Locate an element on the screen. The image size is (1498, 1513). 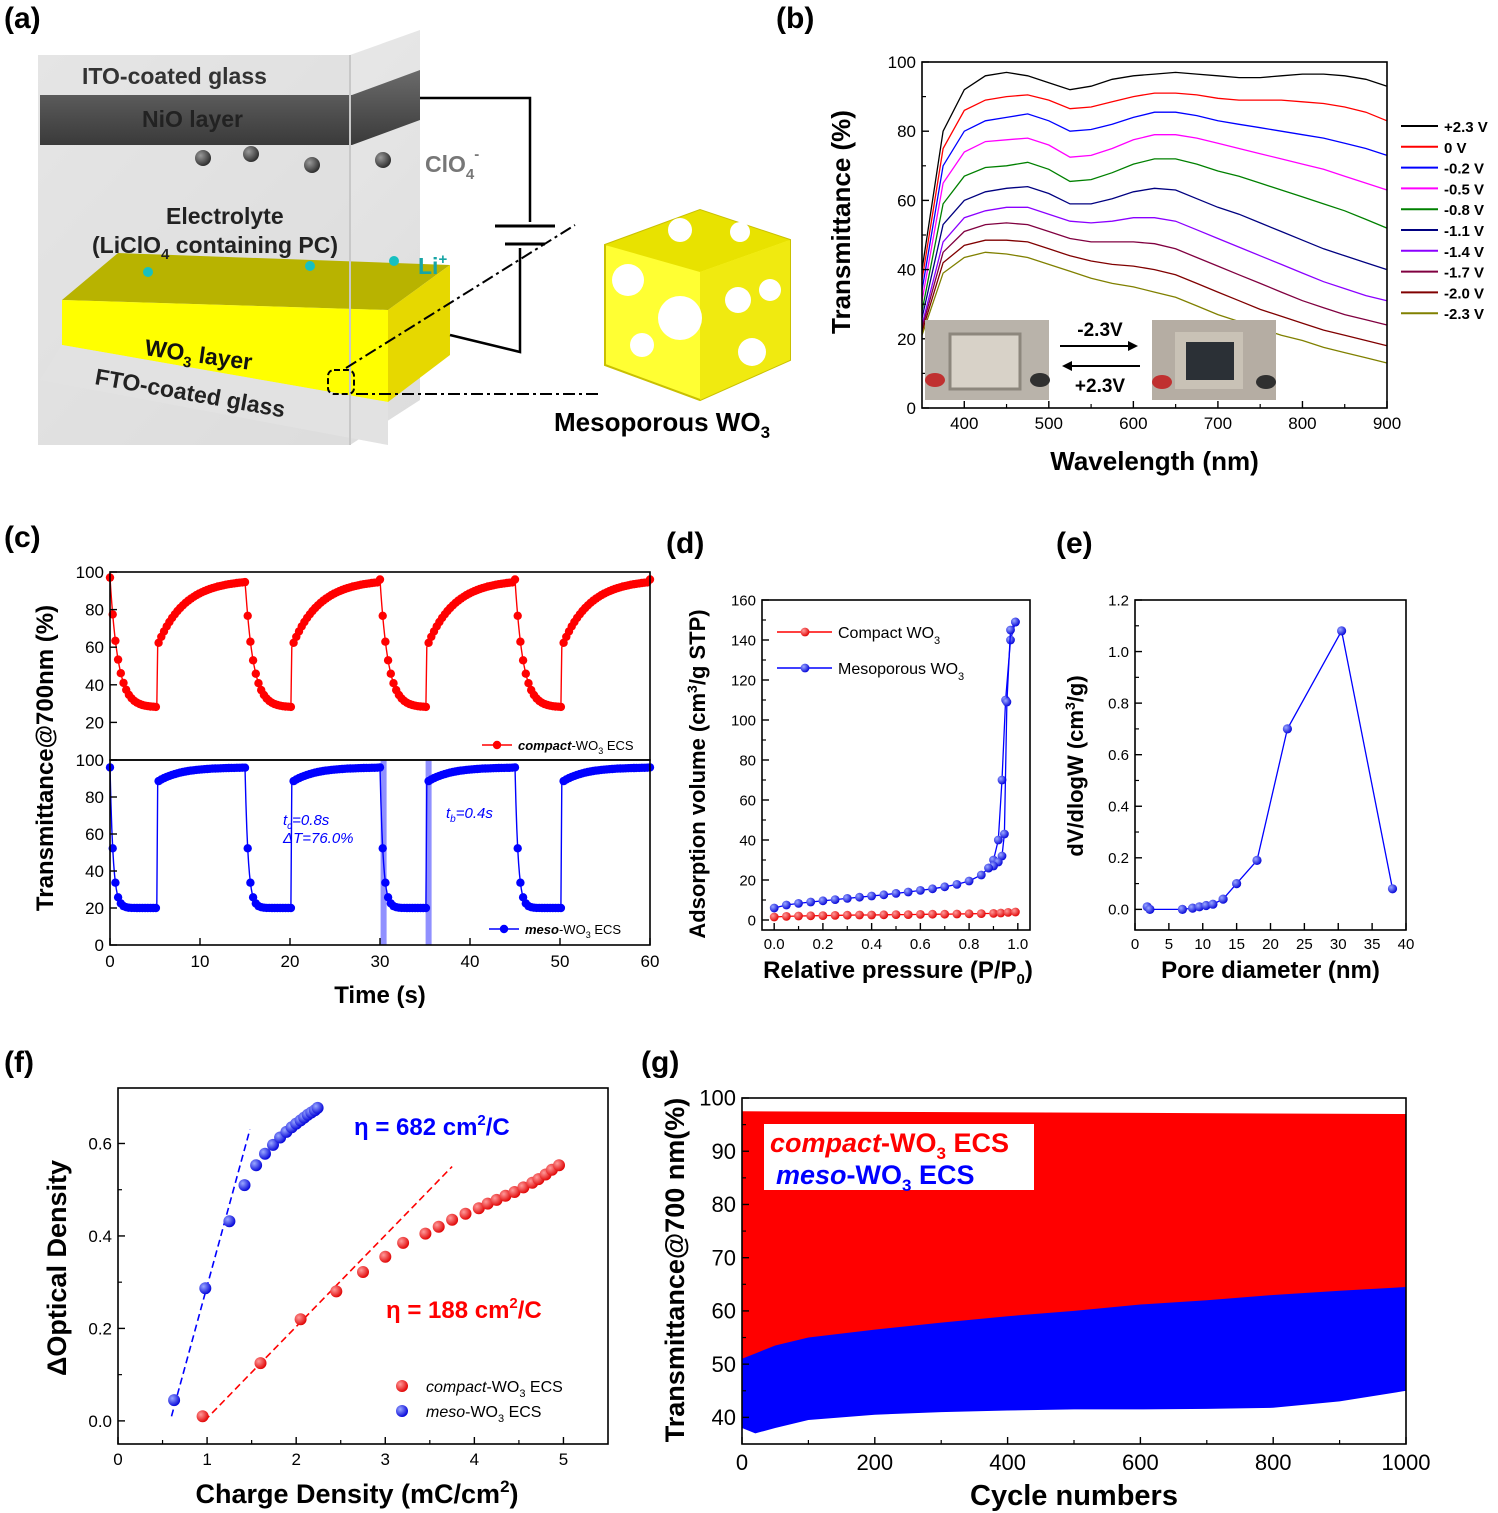
y-tick-label: 100 is located at coordinates (717, 1098).